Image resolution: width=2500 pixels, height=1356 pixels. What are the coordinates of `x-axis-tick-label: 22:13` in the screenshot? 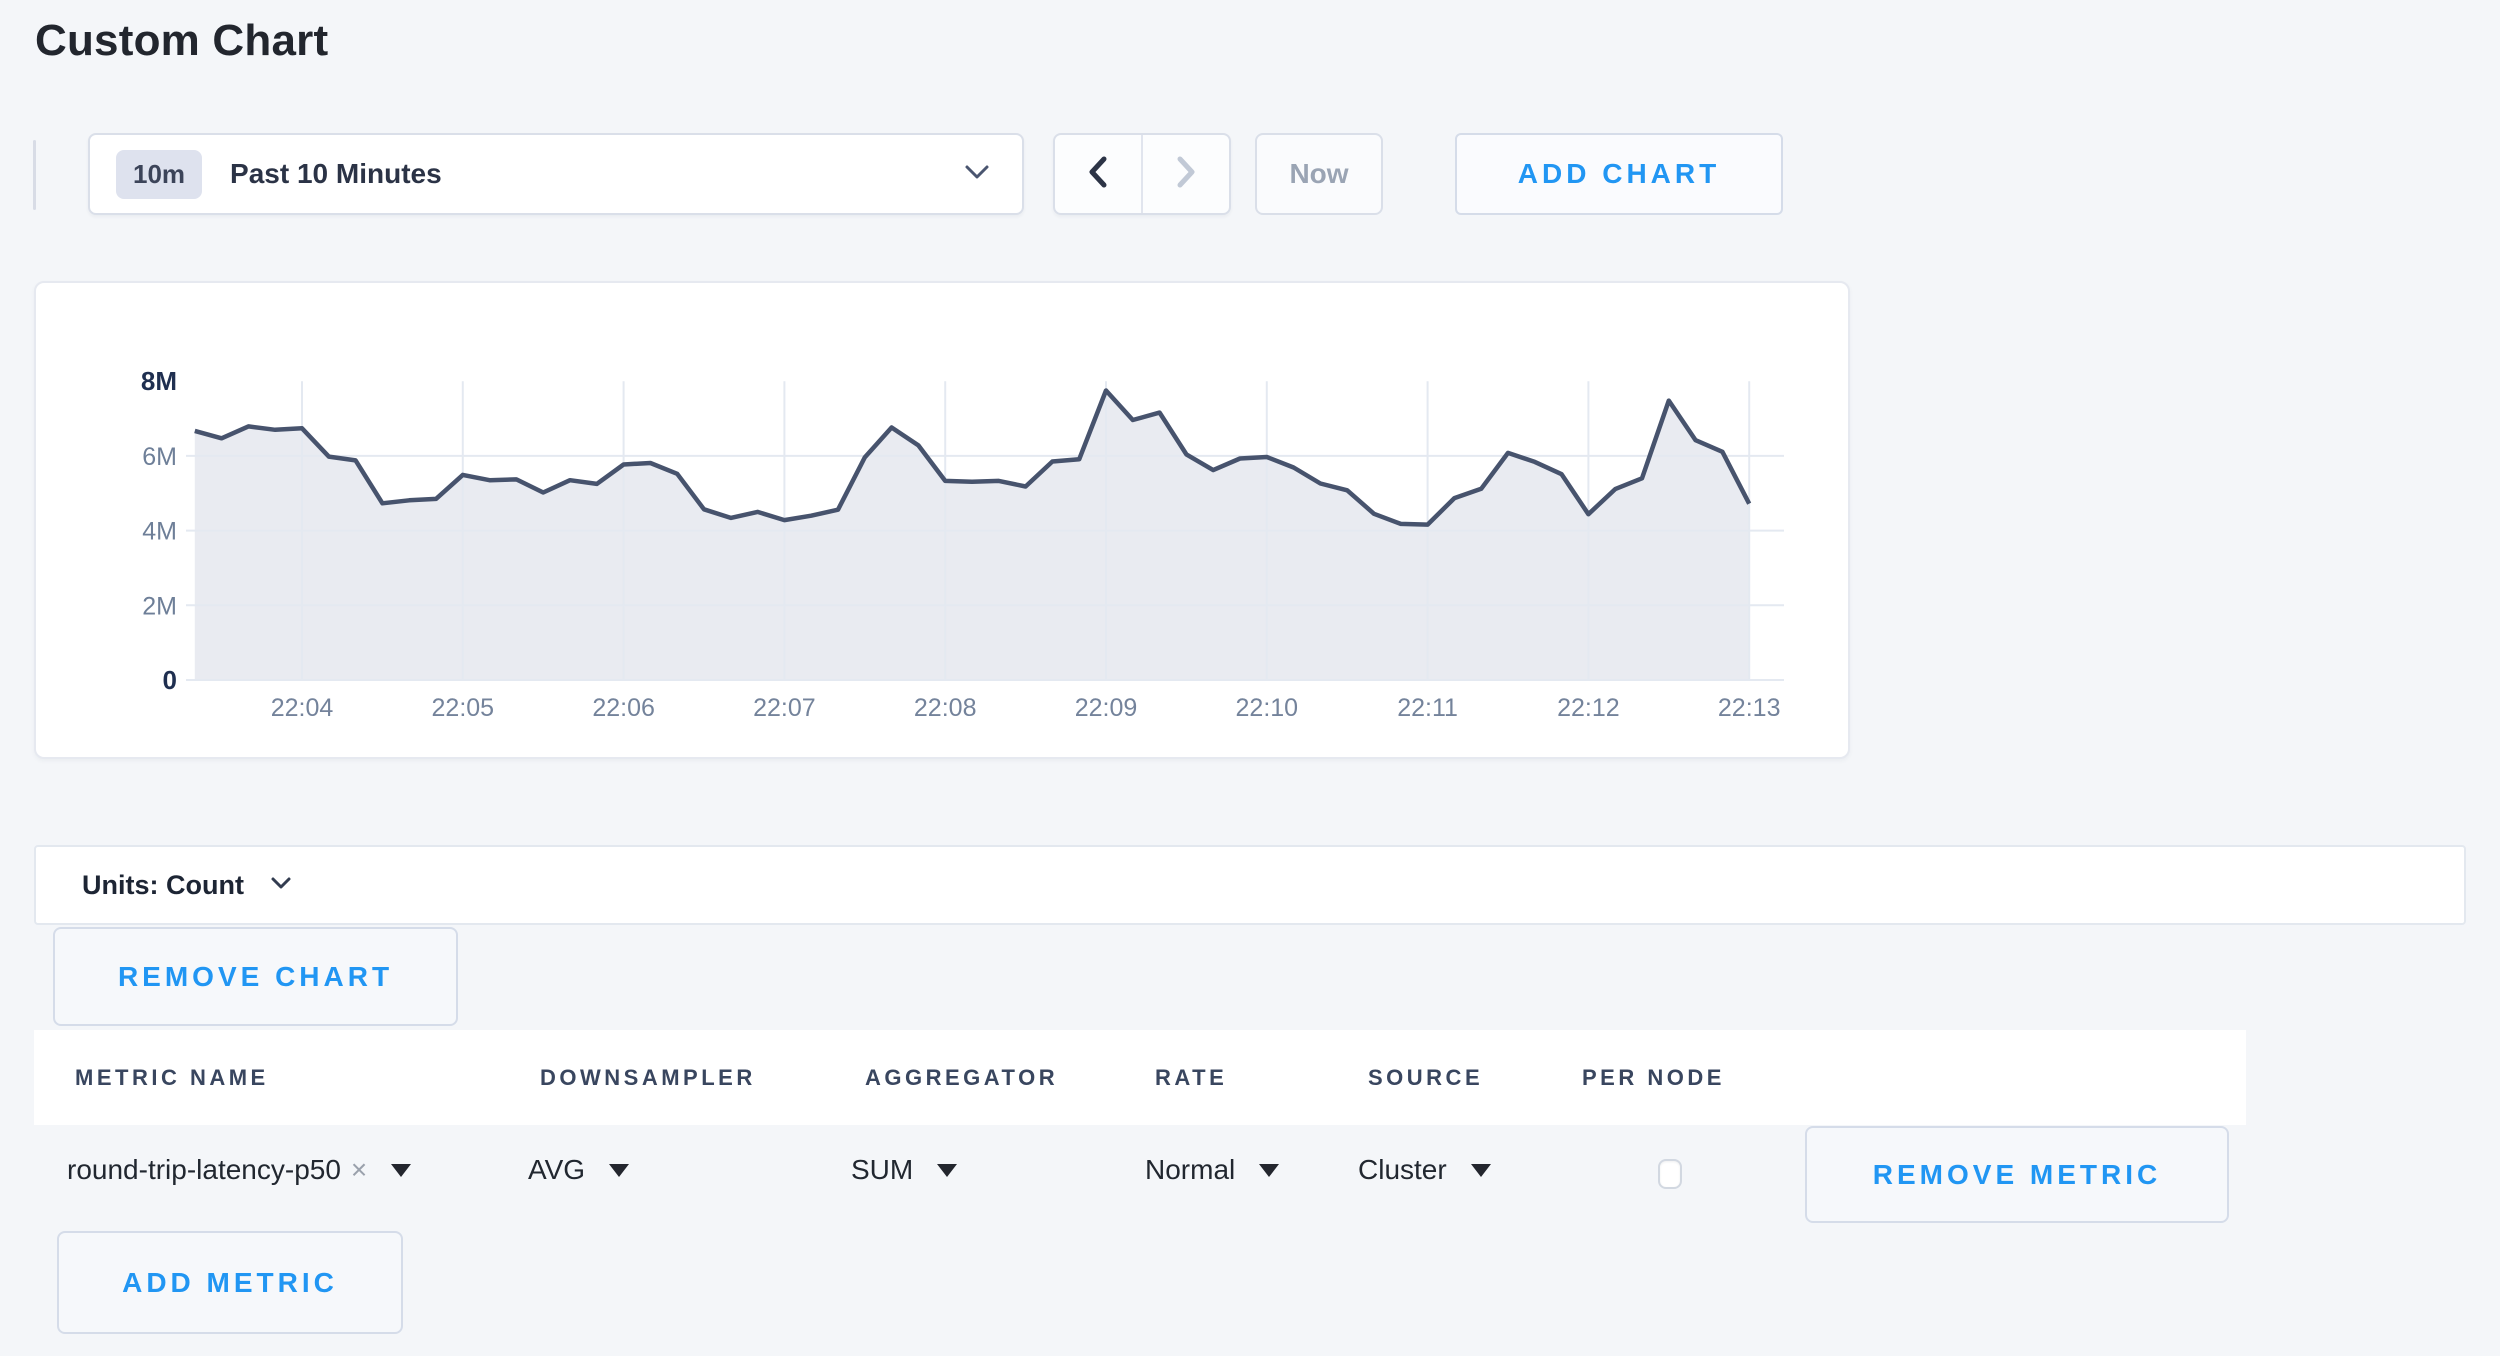 It's located at (1749, 708).